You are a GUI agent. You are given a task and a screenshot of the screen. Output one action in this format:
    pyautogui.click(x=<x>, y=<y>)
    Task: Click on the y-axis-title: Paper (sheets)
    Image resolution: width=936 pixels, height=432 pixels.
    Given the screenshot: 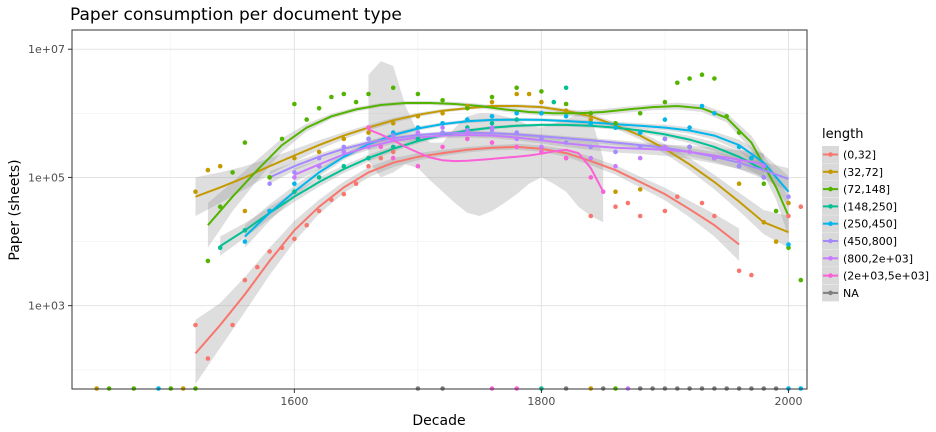 What is the action you would take?
    pyautogui.click(x=15, y=209)
    